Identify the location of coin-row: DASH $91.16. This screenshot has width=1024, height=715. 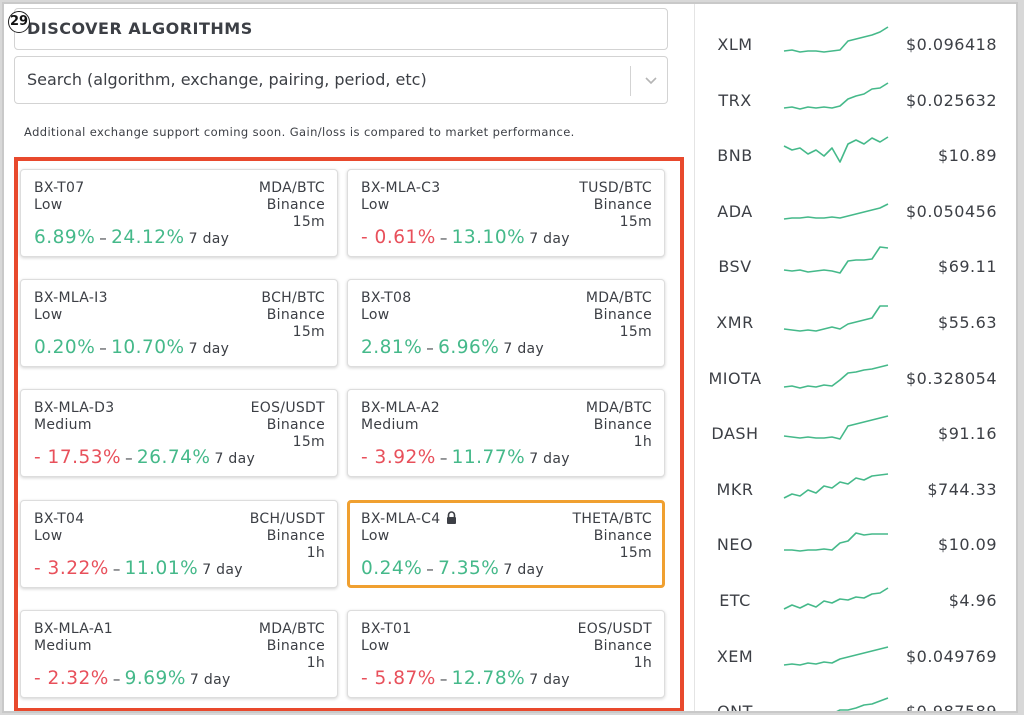
(855, 430).